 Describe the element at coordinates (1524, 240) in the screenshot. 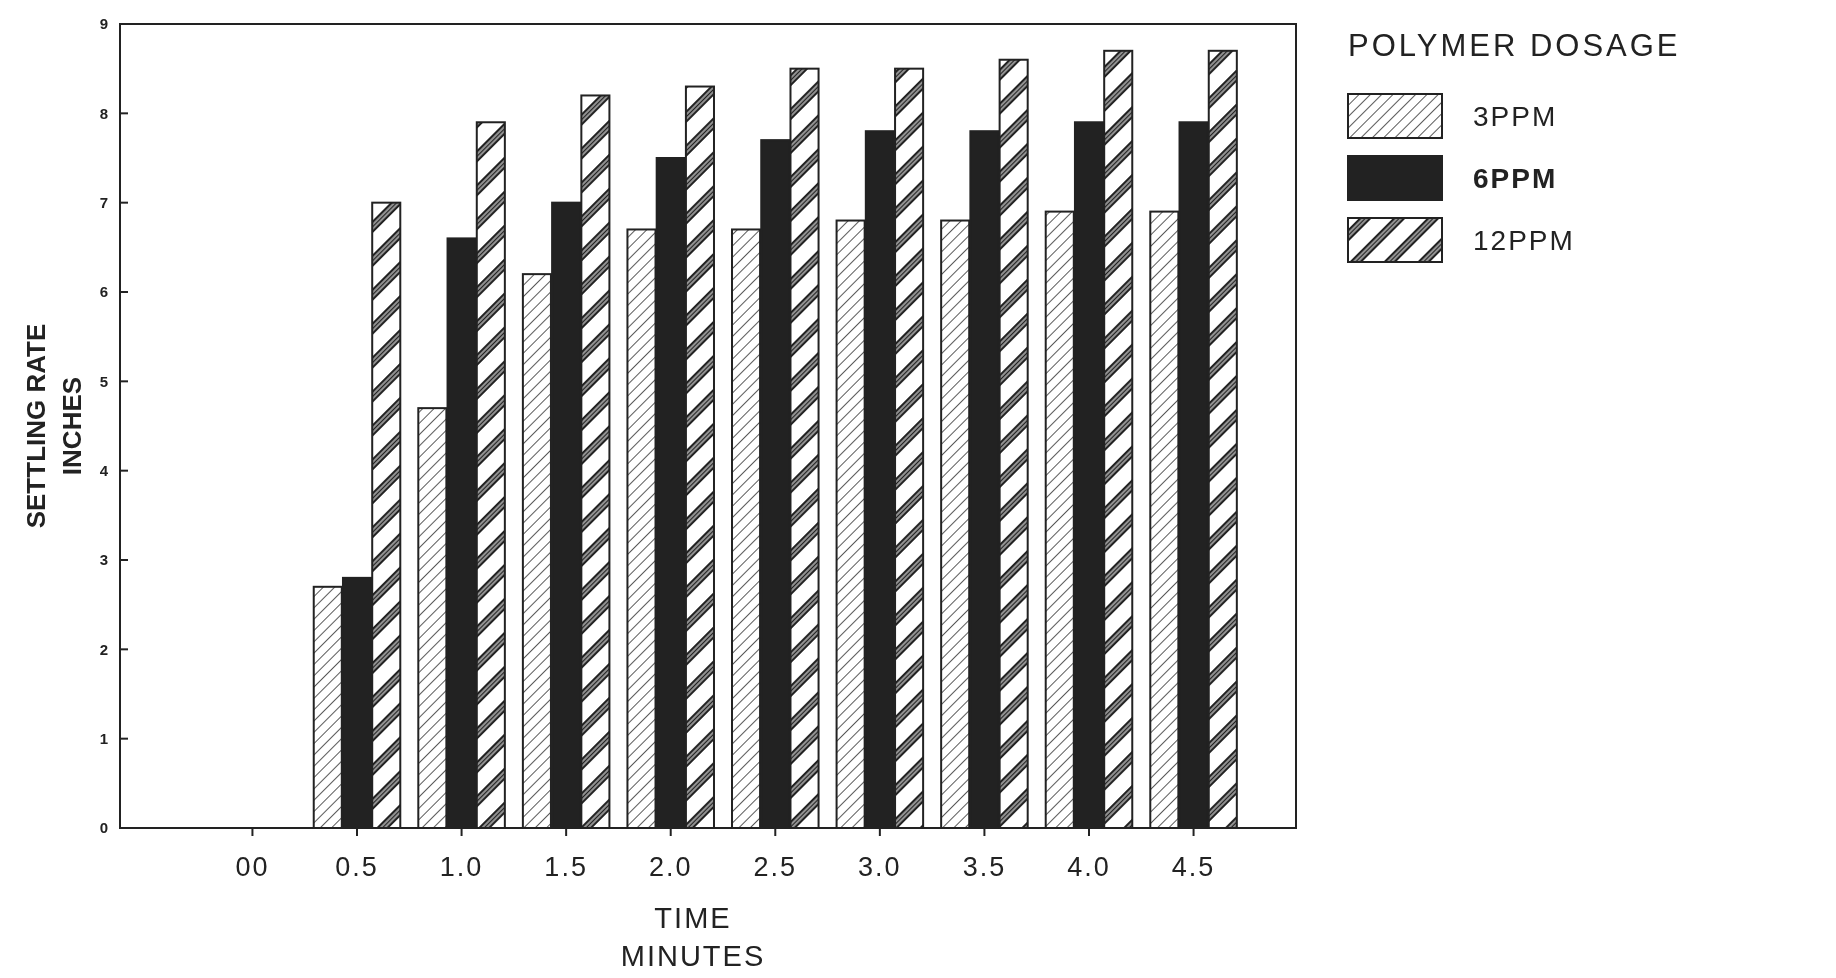

I see `legend-label: 12PPM` at that location.